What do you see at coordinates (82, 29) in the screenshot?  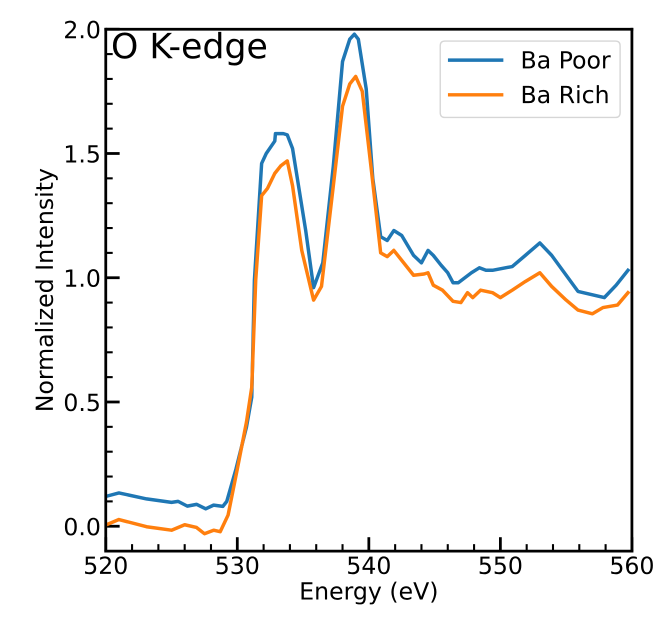 I see `y-tick-label: 2.0` at bounding box center [82, 29].